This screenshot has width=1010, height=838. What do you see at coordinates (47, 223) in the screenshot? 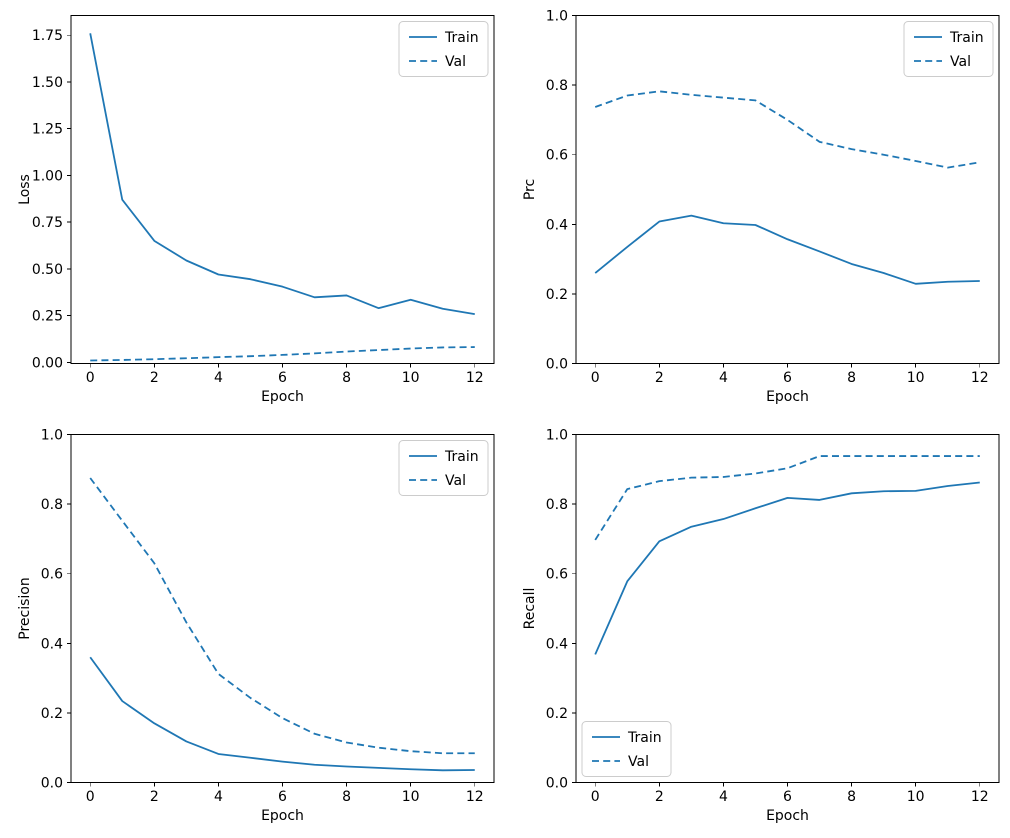
I see `y-tick-label: 0.75` at bounding box center [47, 223].